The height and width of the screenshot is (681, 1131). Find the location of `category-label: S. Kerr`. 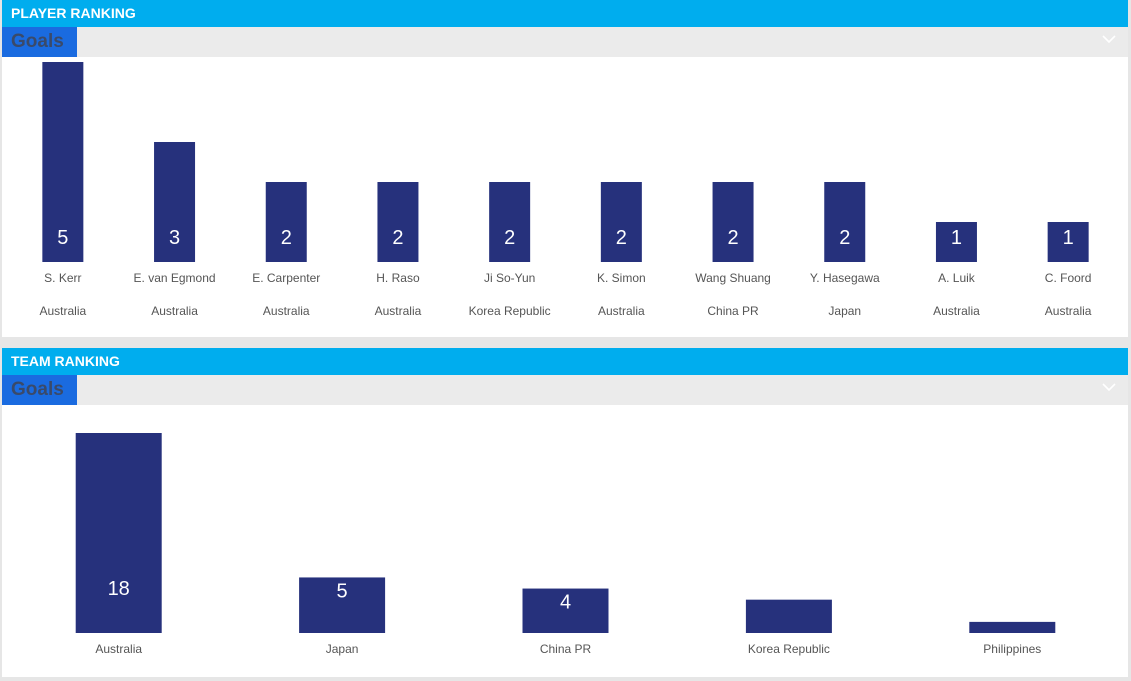

category-label: S. Kerr is located at coordinates (62, 278).